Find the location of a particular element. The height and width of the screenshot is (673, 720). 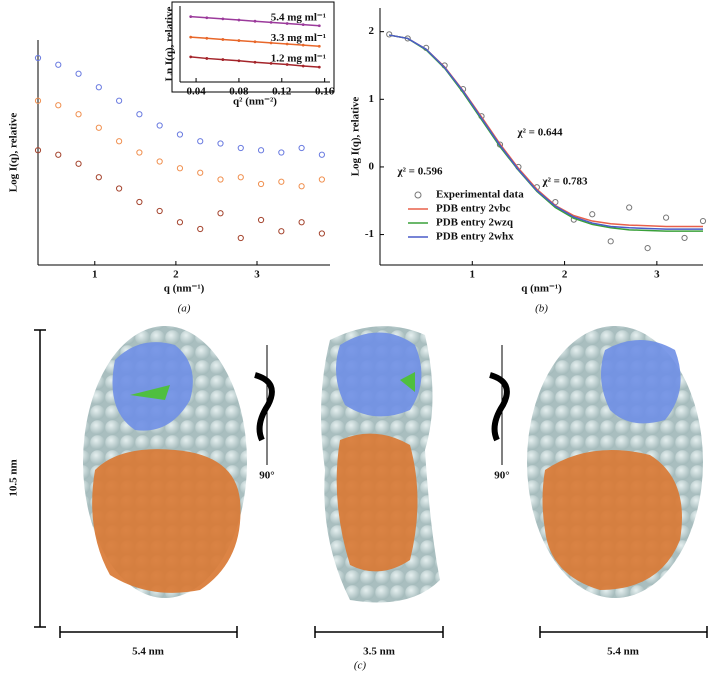

panel-label: (a) is located at coordinates (184, 309).